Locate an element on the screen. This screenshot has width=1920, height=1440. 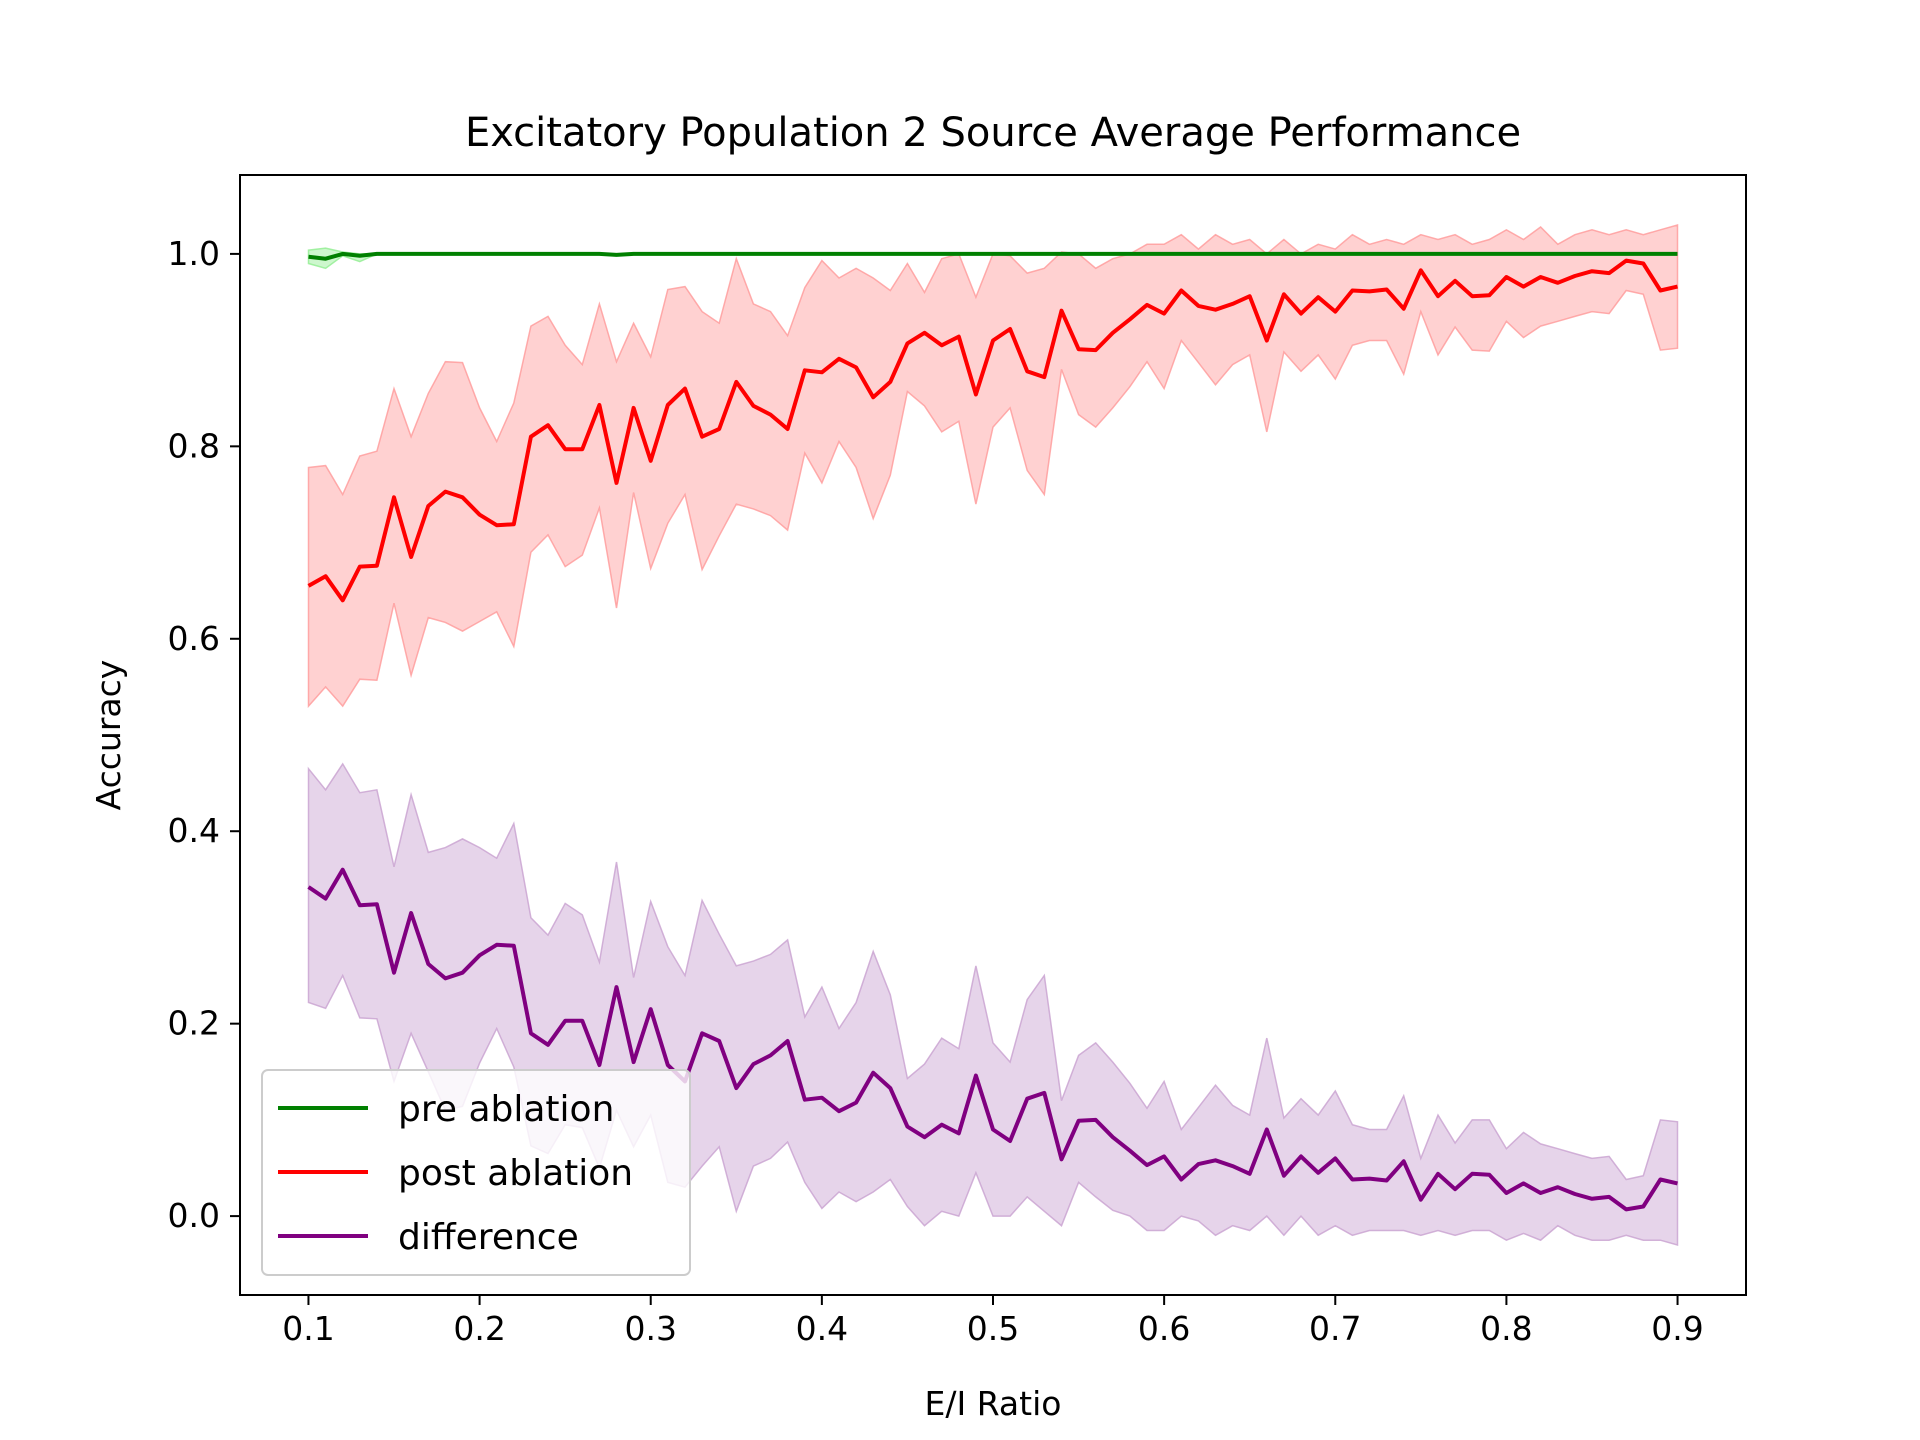
y-axis-label: Accuracy is located at coordinates (108, 735).